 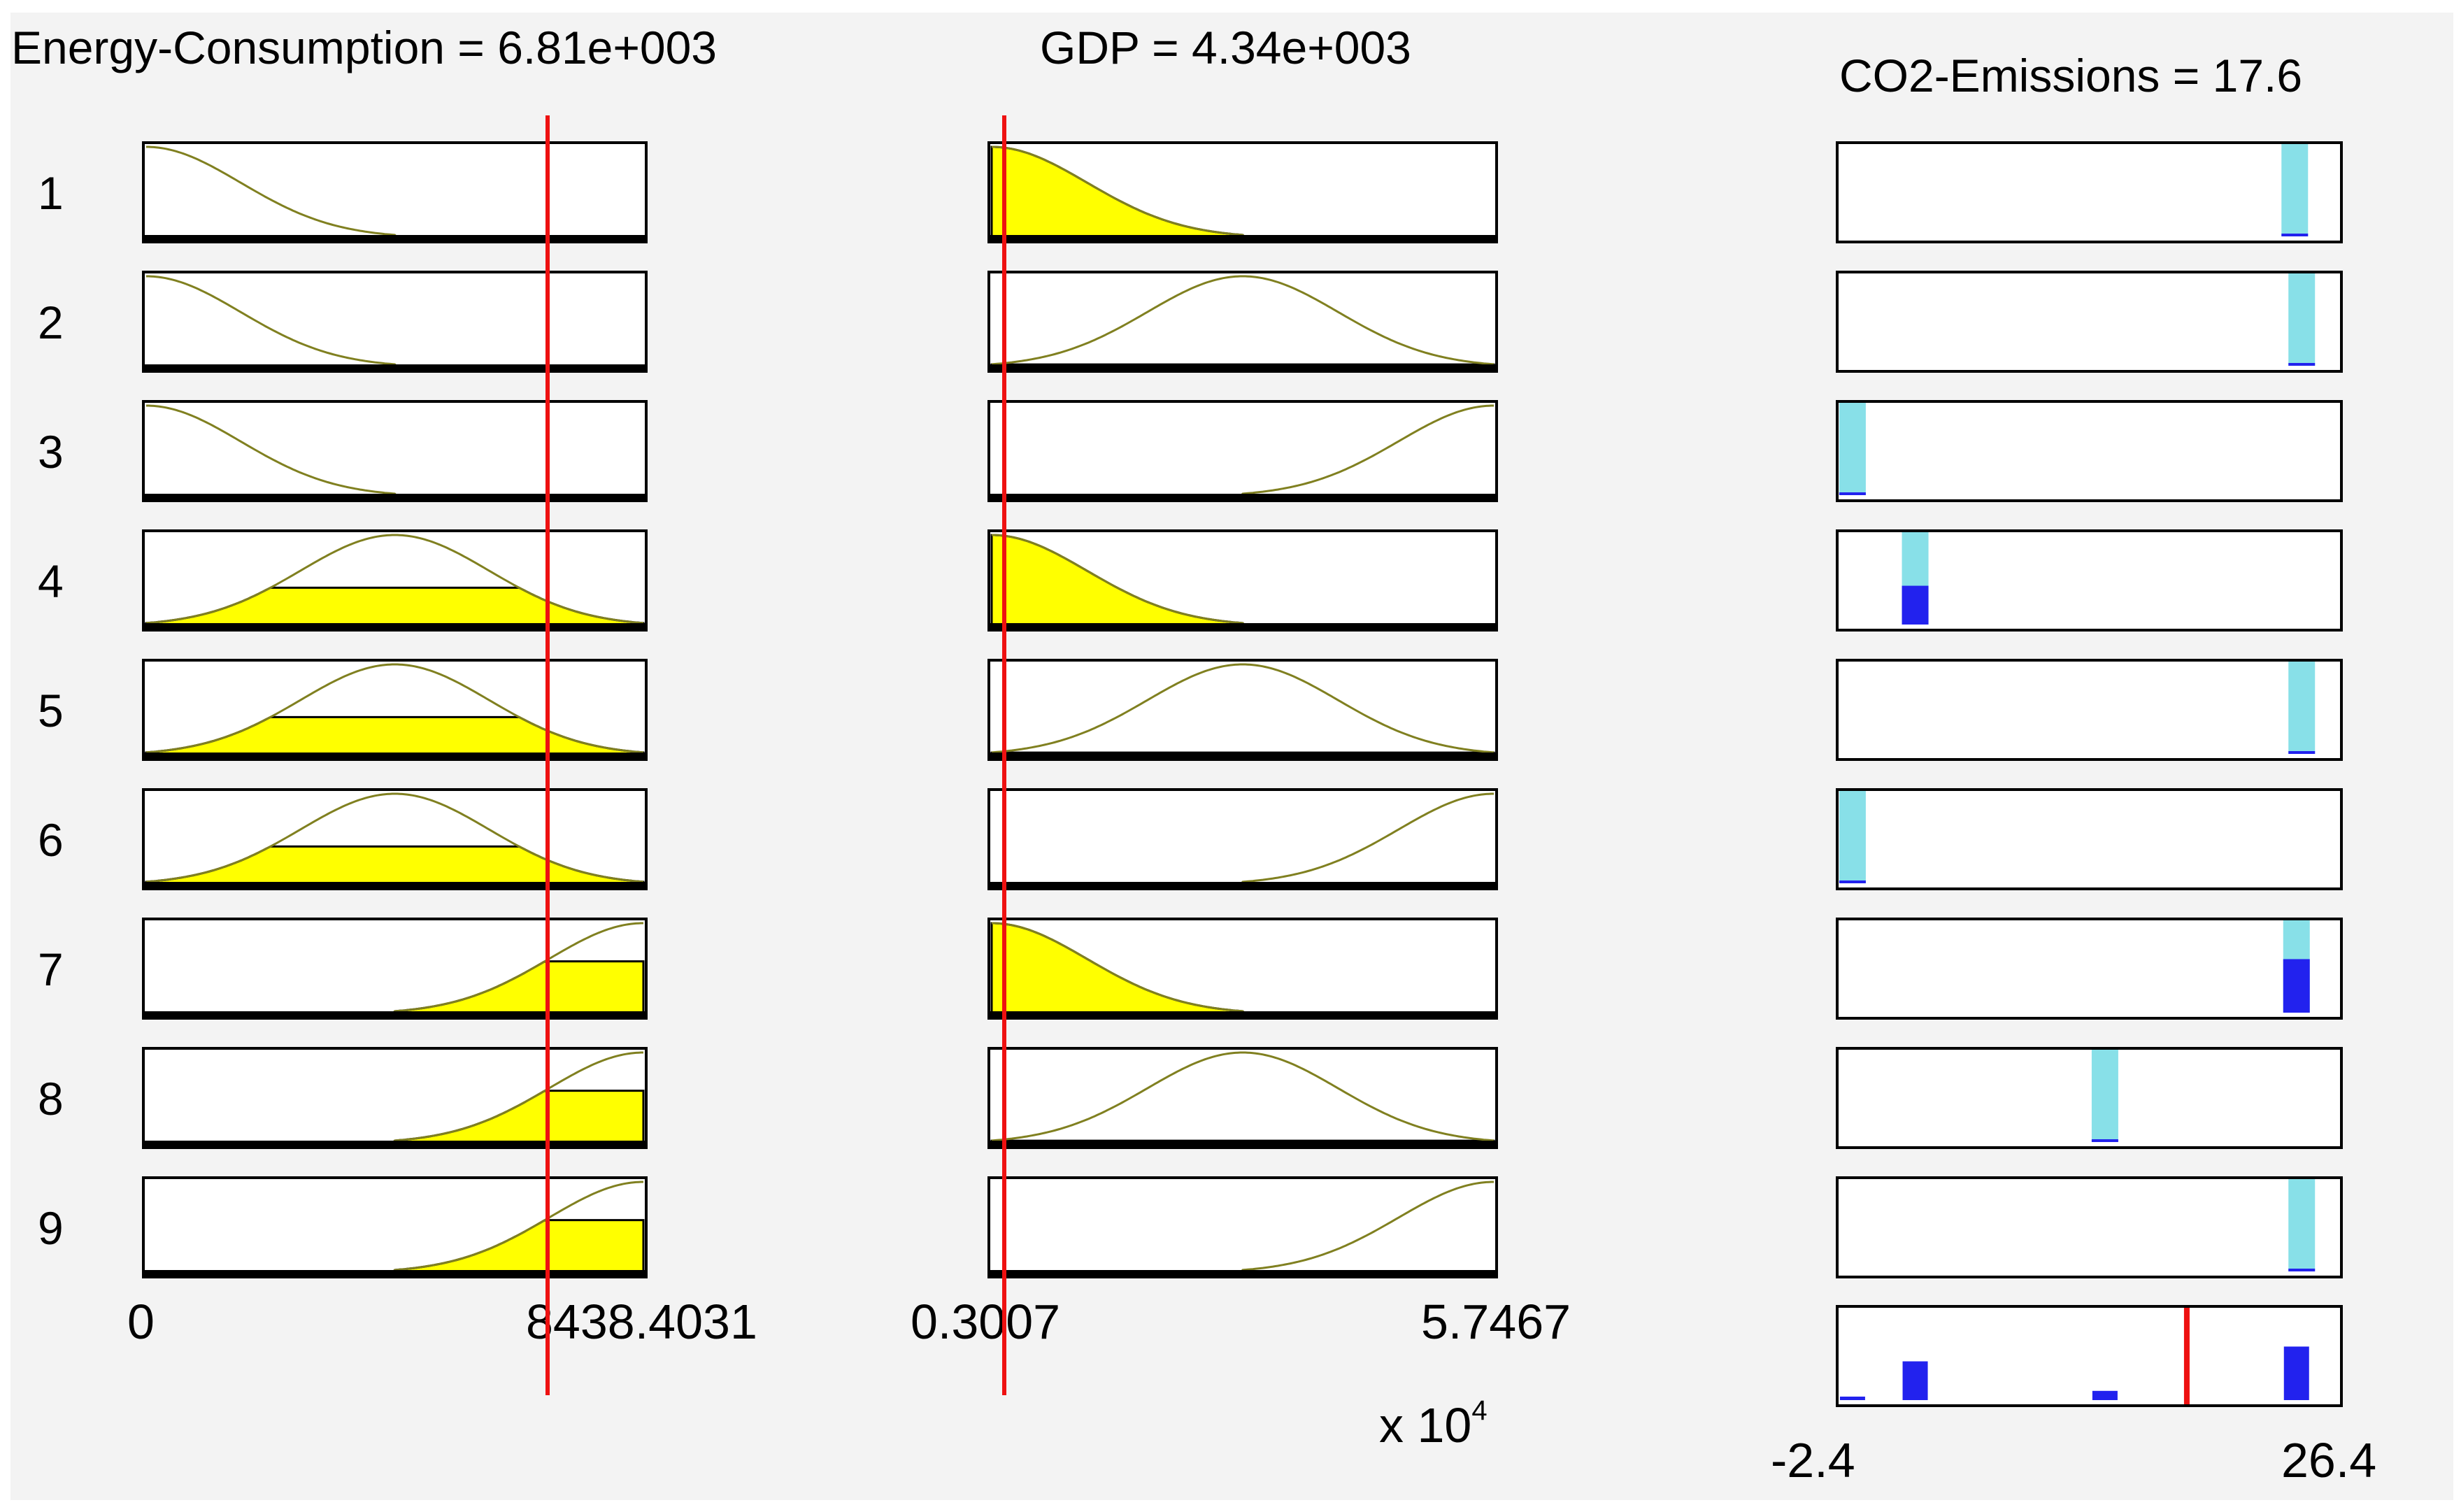 What do you see at coordinates (364, 47) in the screenshot?
I see `energy-header: Energy-Consumption = 6.81e+003` at bounding box center [364, 47].